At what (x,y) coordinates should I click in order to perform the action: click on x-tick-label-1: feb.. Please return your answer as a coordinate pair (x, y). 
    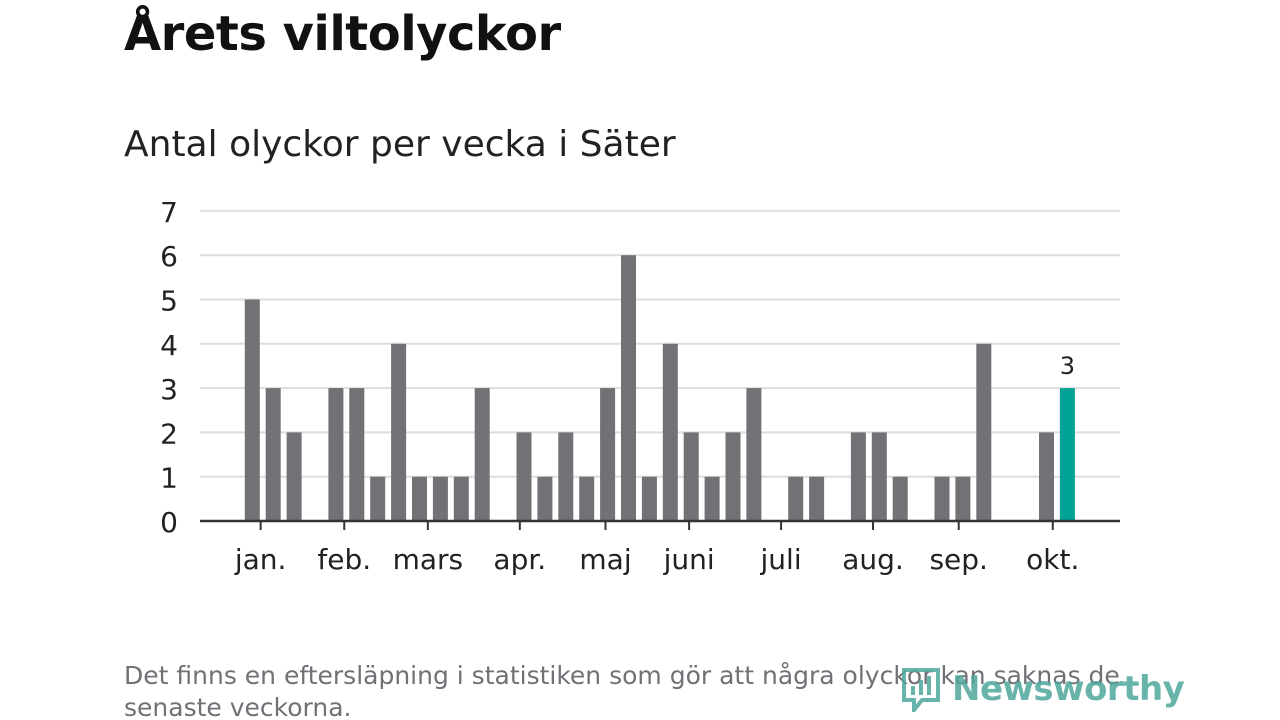
    Looking at the image, I should click on (344, 559).